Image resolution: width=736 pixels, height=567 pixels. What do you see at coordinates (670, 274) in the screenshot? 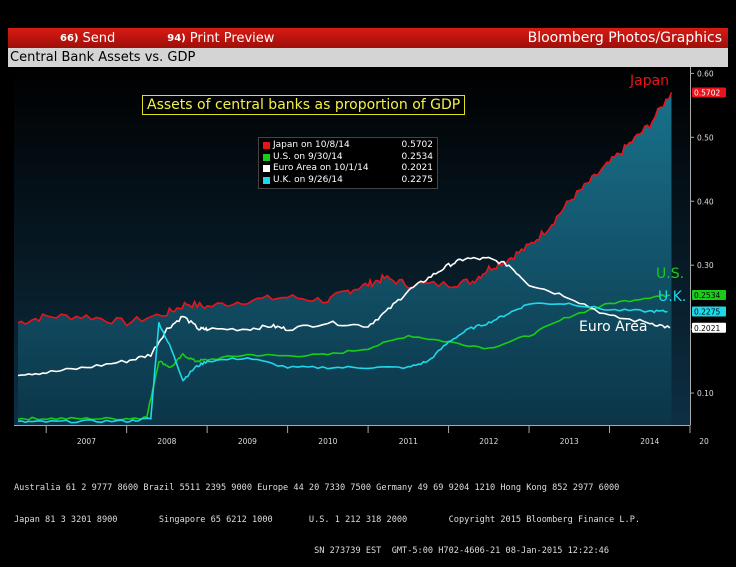
I see `annotation-us: U.S.` at bounding box center [670, 274].